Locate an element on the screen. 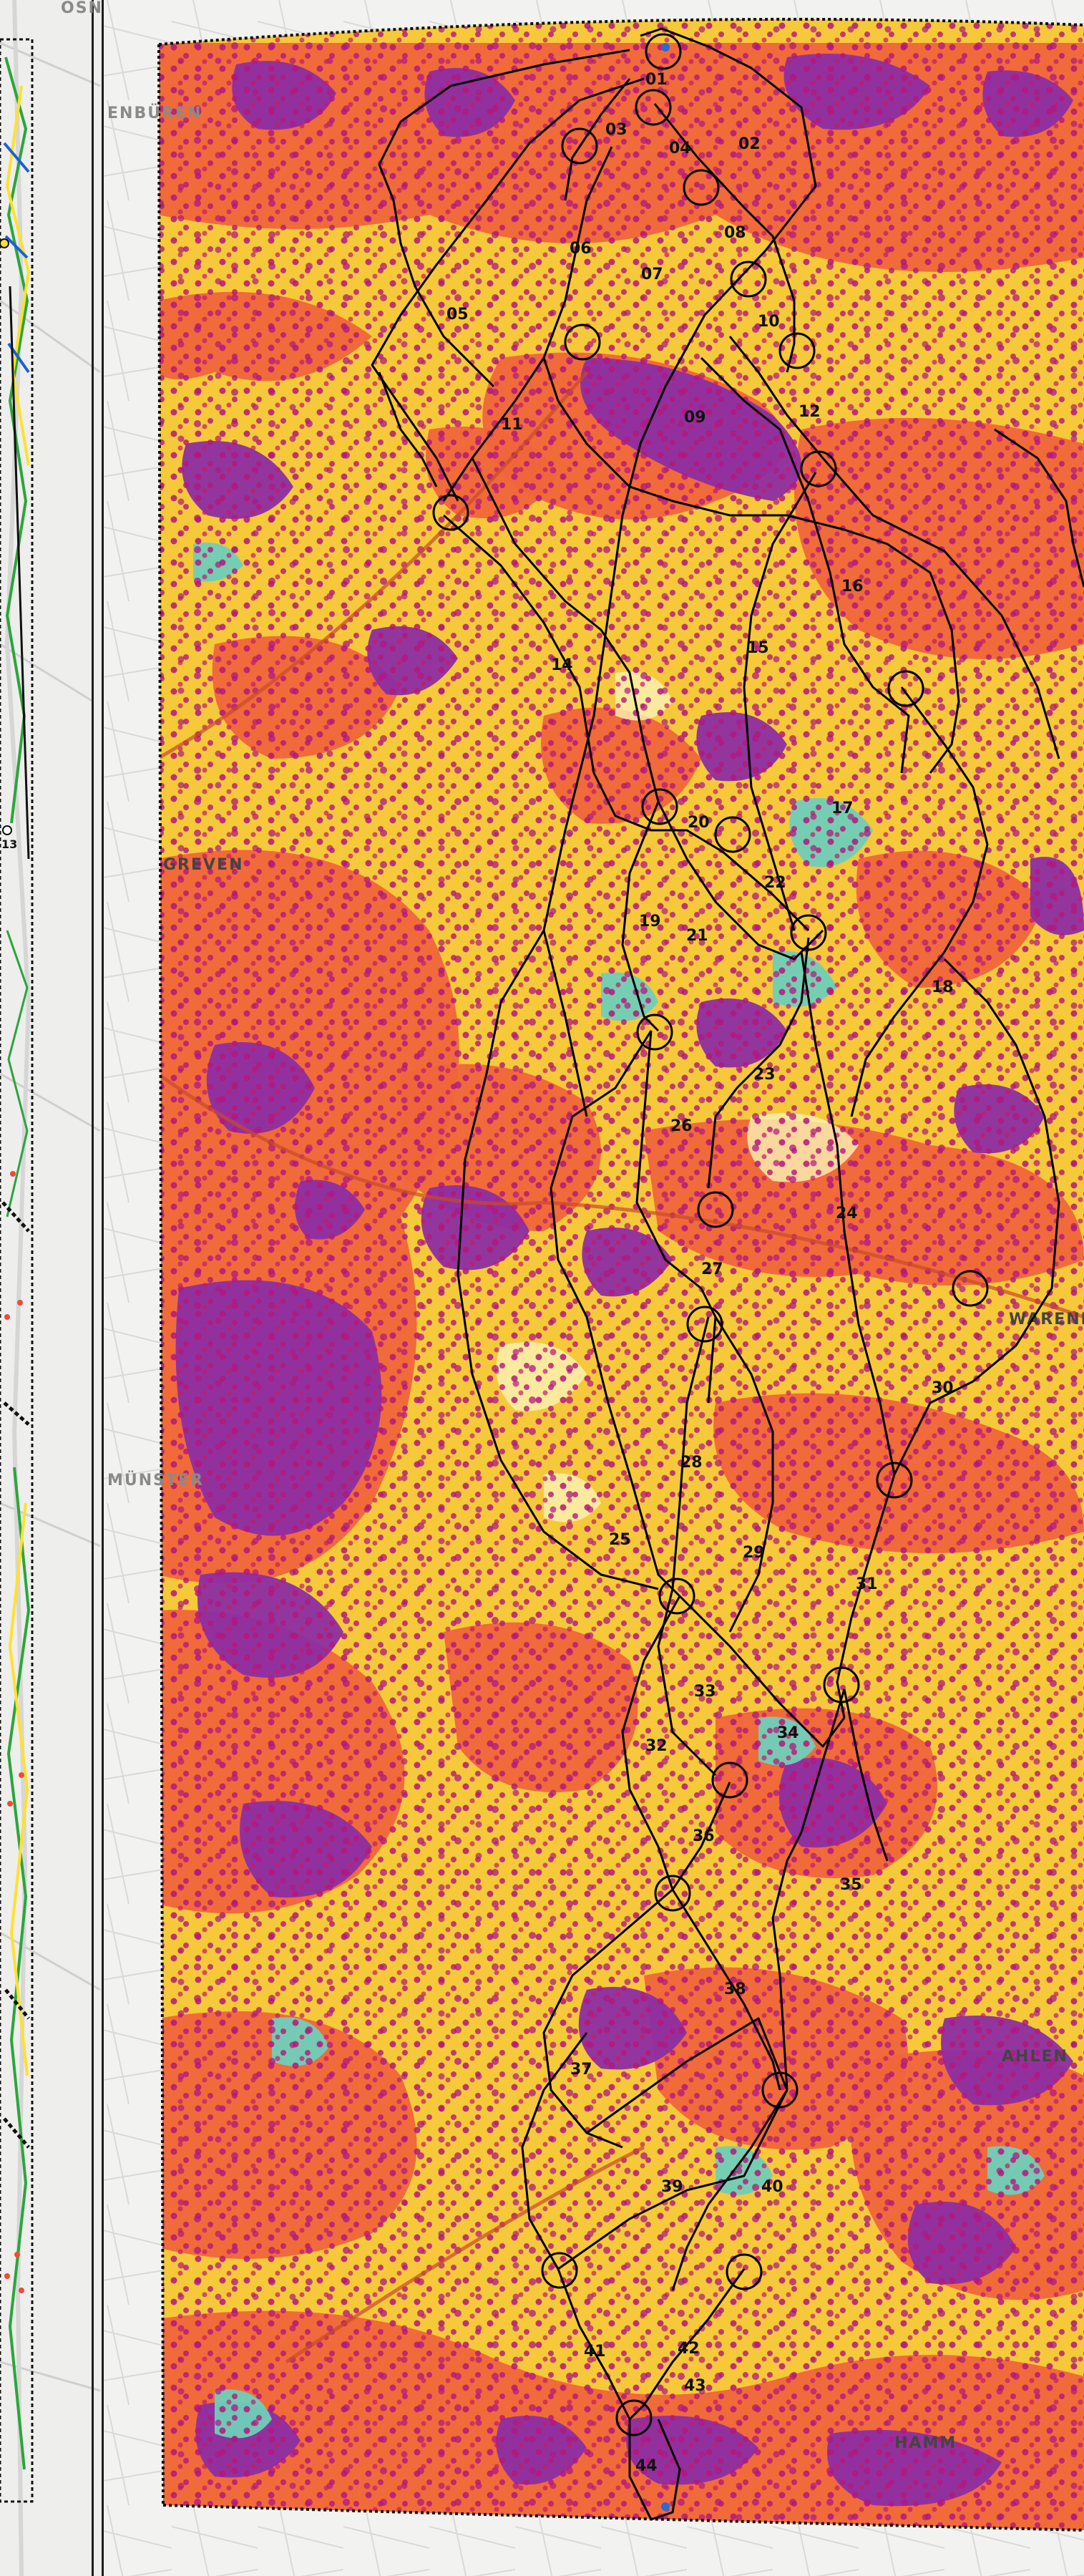 This screenshot has width=1084, height=2576. segment-label: 39 is located at coordinates (672, 2187).